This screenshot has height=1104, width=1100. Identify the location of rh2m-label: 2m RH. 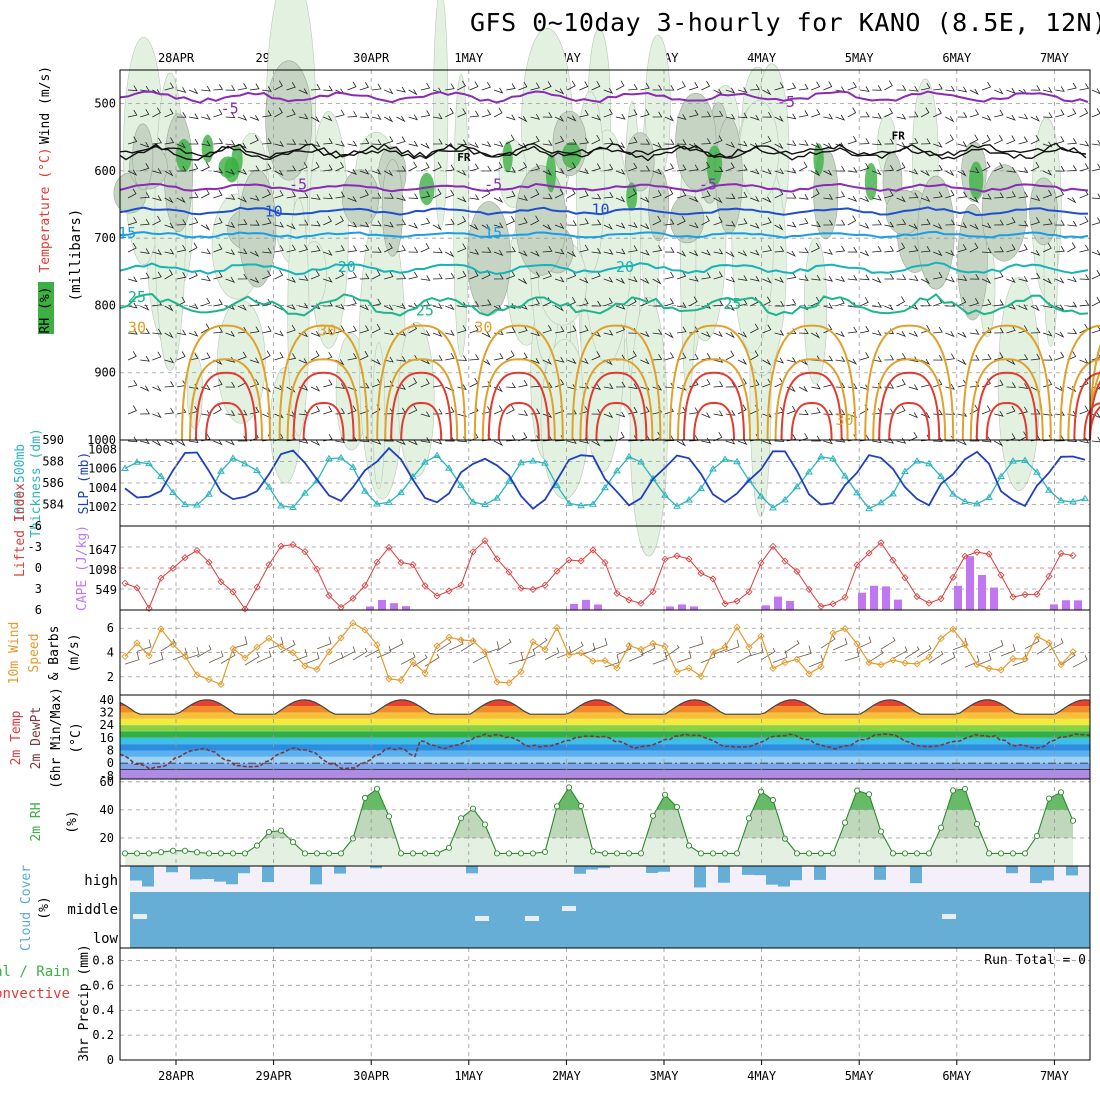
(36, 821).